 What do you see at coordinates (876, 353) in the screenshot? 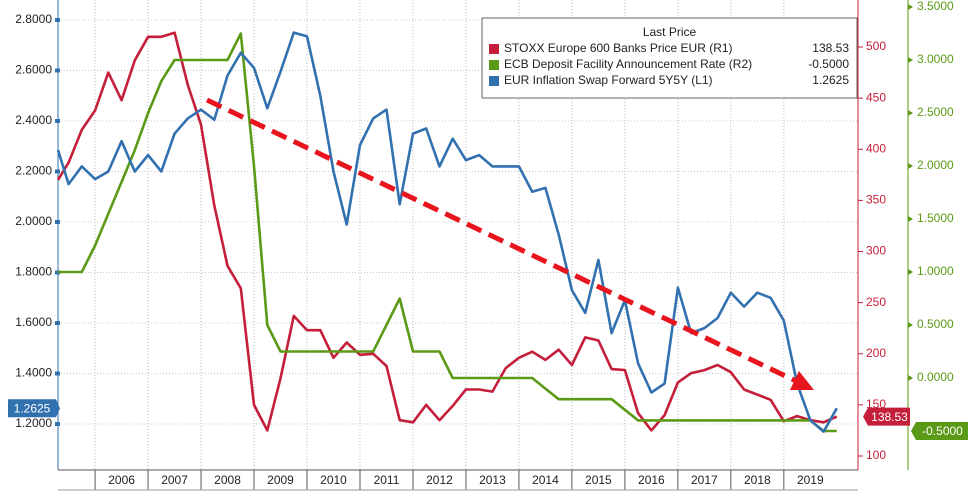
I see `y2-tick-label: 200` at bounding box center [876, 353].